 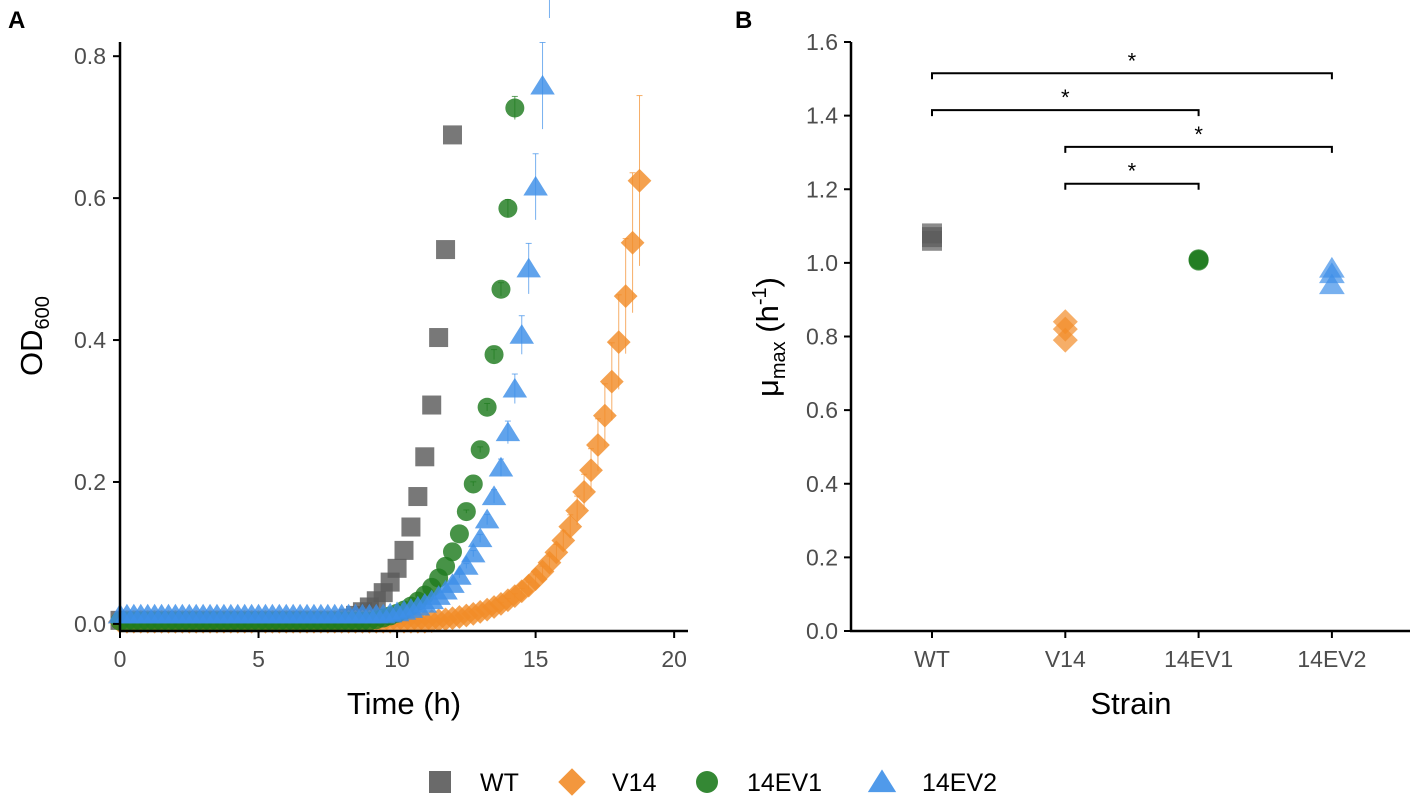 I want to click on panel-a-y-tick-label: 0.6, so click(x=90, y=198).